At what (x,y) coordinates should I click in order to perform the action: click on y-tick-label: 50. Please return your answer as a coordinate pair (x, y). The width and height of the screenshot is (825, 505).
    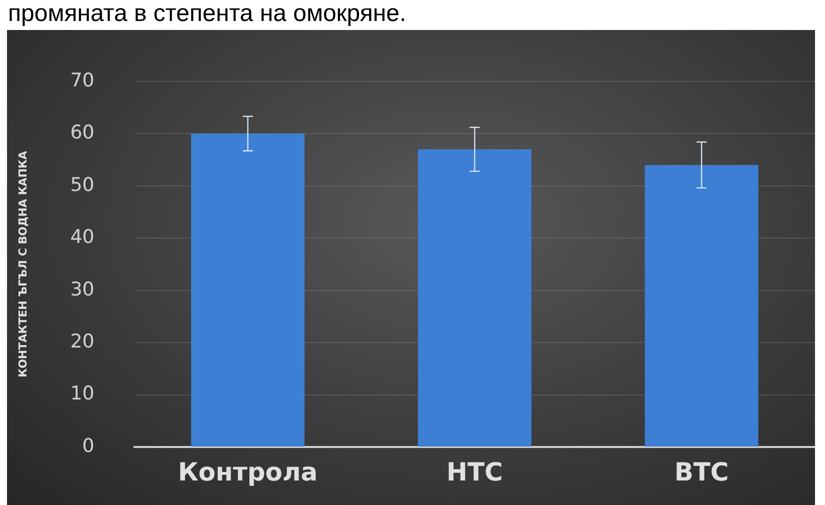
    Looking at the image, I should click on (82, 185).